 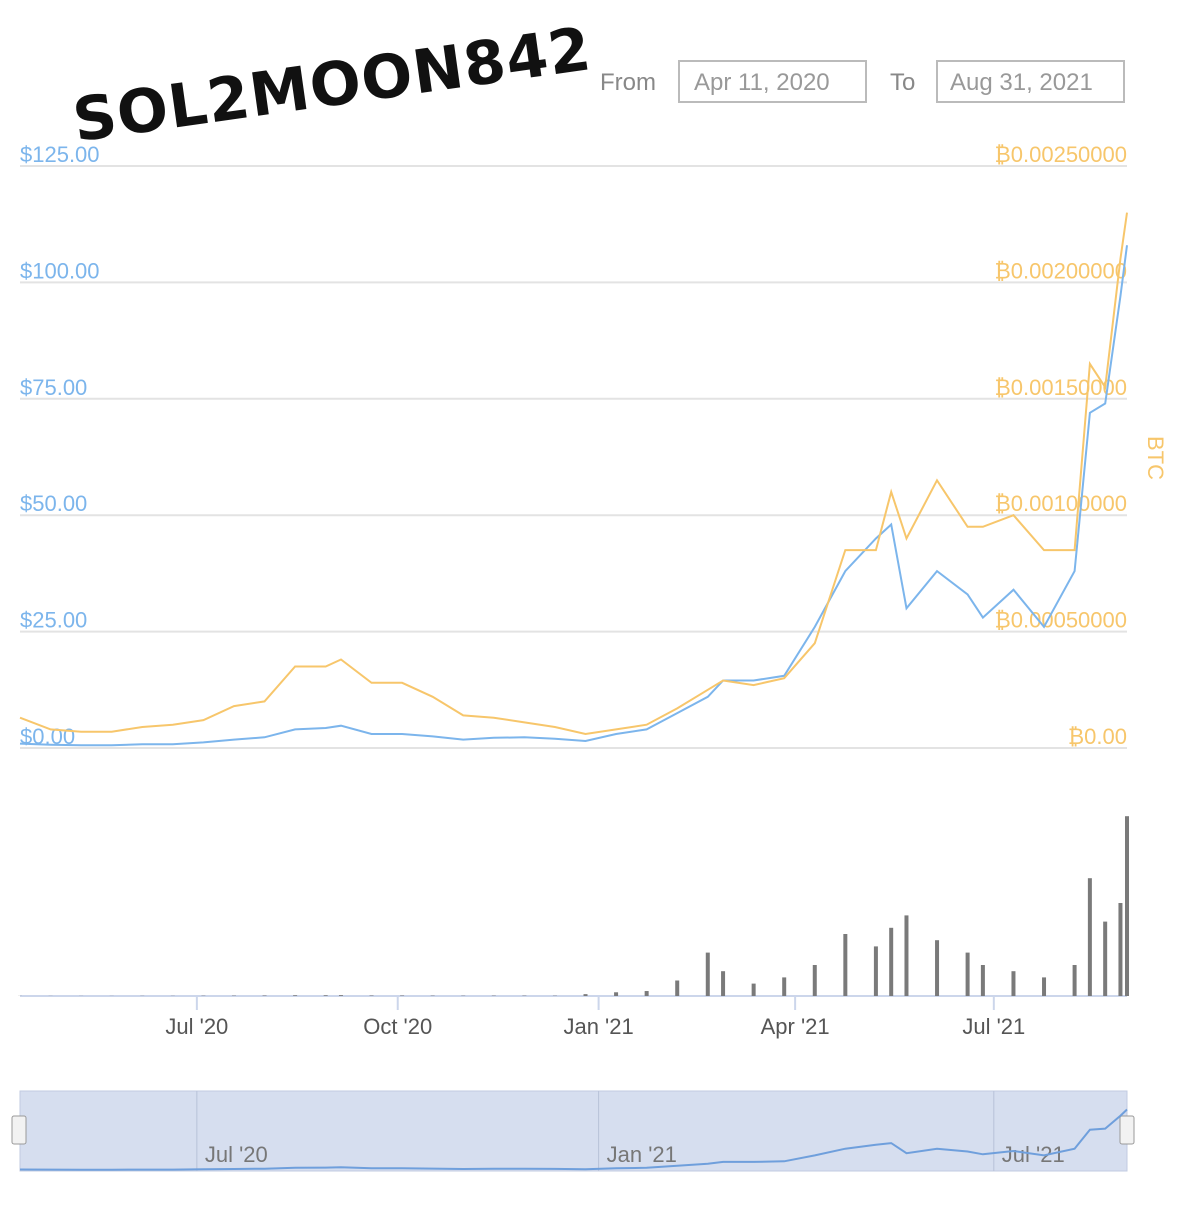 I want to click on y2-tick-label: ₿0.00250000, so click(x=1060, y=154).